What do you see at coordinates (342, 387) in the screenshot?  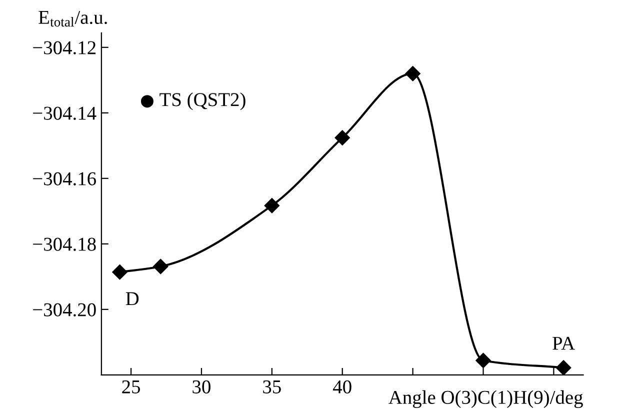 I see `x-tick-label: 40` at bounding box center [342, 387].